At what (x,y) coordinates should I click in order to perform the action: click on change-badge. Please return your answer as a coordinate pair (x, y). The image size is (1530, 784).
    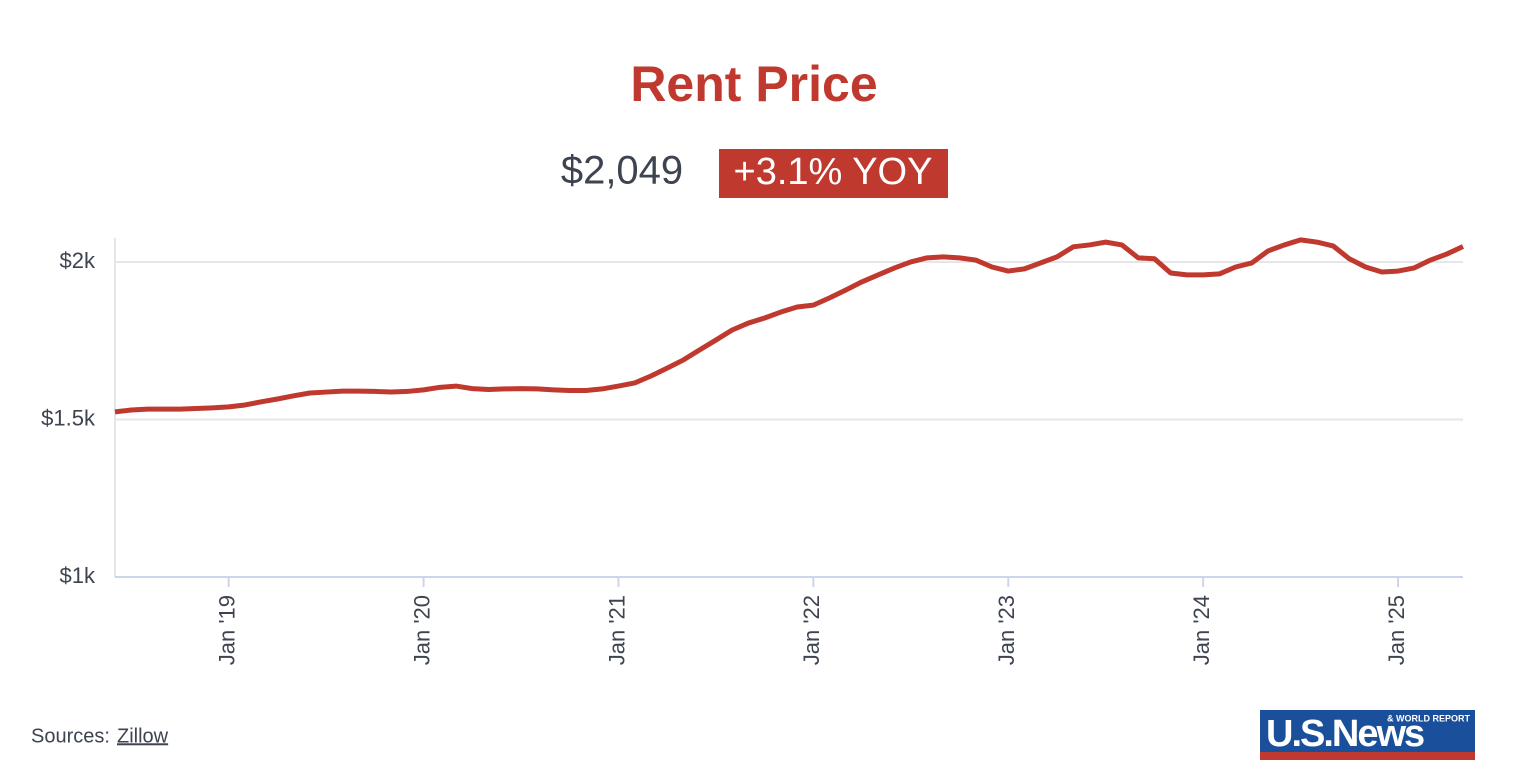
    Looking at the image, I should click on (833, 173).